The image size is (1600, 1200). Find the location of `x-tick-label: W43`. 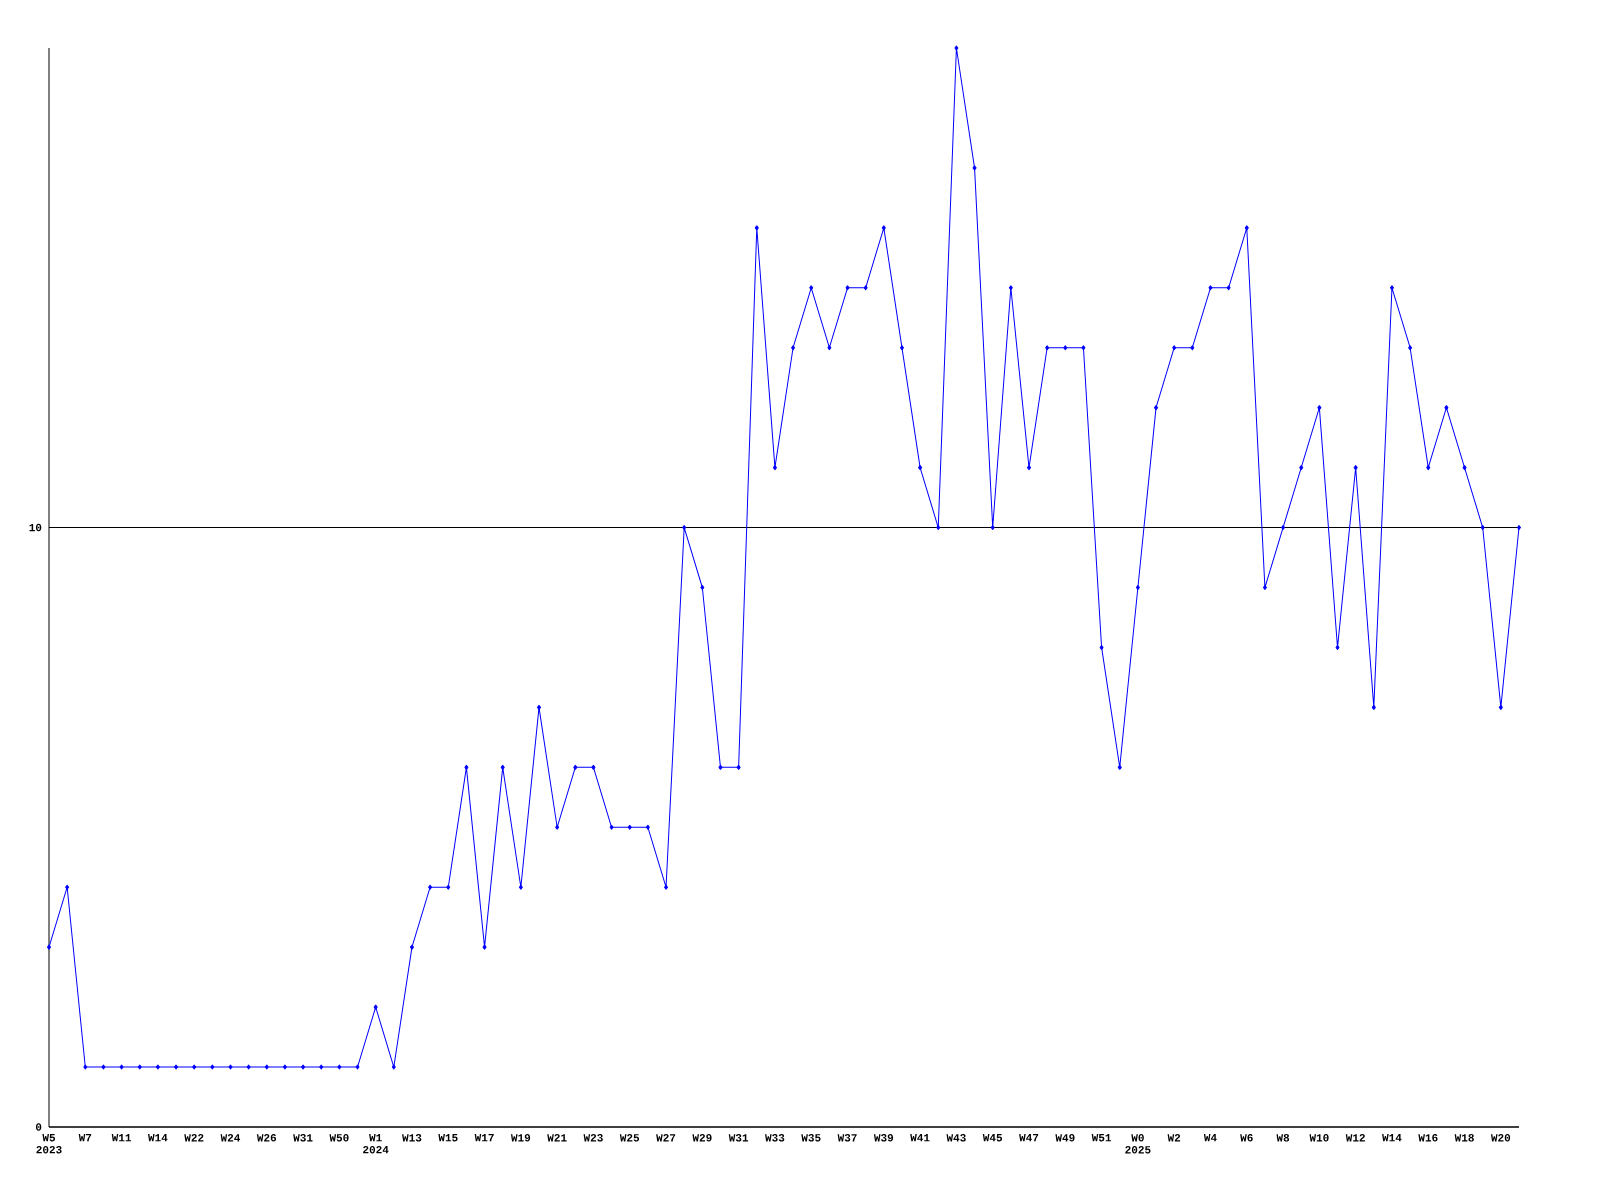

x-tick-label: W43 is located at coordinates (956, 1138).